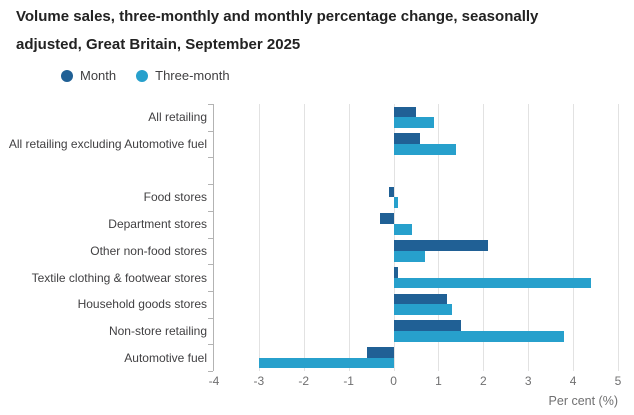 The image size is (634, 415). What do you see at coordinates (391, 192) in the screenshot?
I see `month-bar-food-stores` at bounding box center [391, 192].